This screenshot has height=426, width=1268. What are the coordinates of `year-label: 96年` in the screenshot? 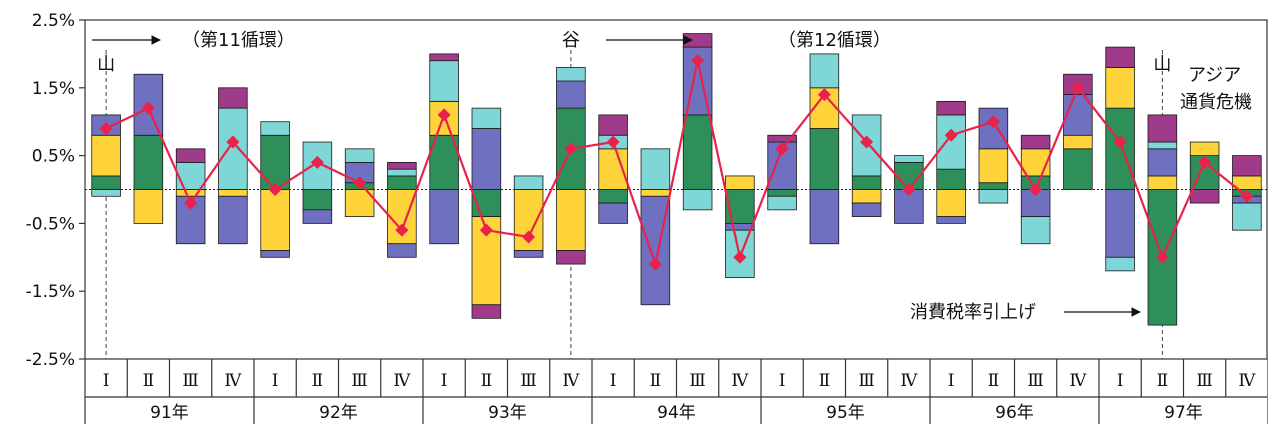 It's located at (1014, 413).